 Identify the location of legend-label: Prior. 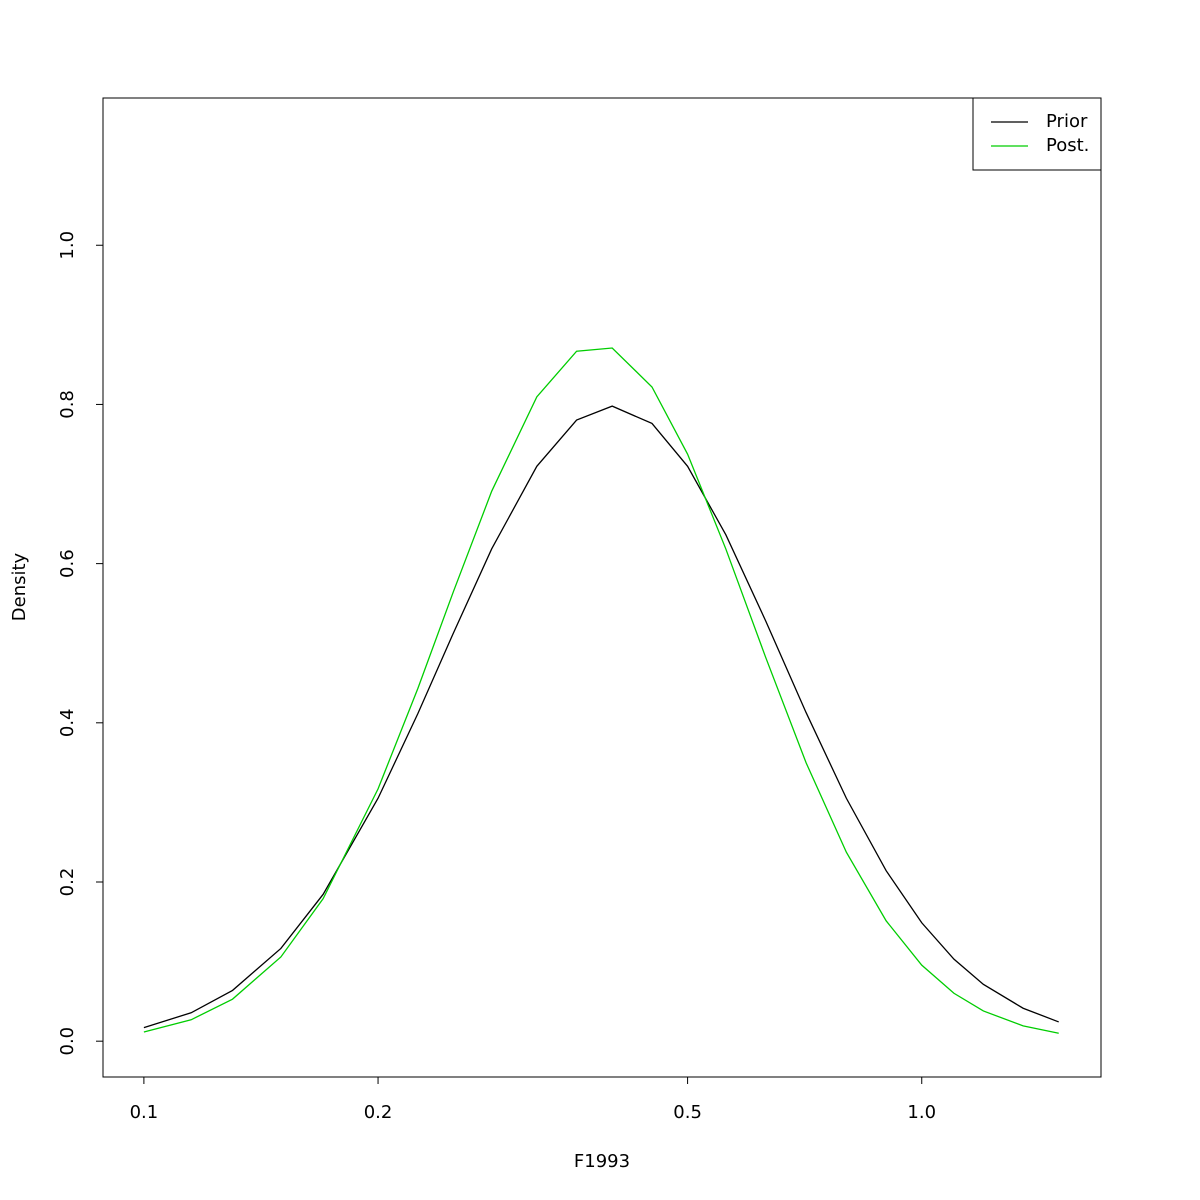
(1067, 121).